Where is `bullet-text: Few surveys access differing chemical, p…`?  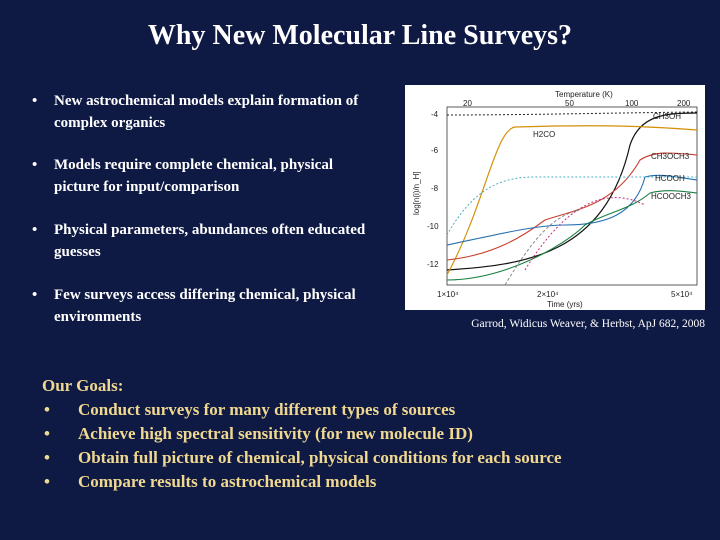 bullet-text: Few surveys access differing chemical, p… is located at coordinates (205, 306).